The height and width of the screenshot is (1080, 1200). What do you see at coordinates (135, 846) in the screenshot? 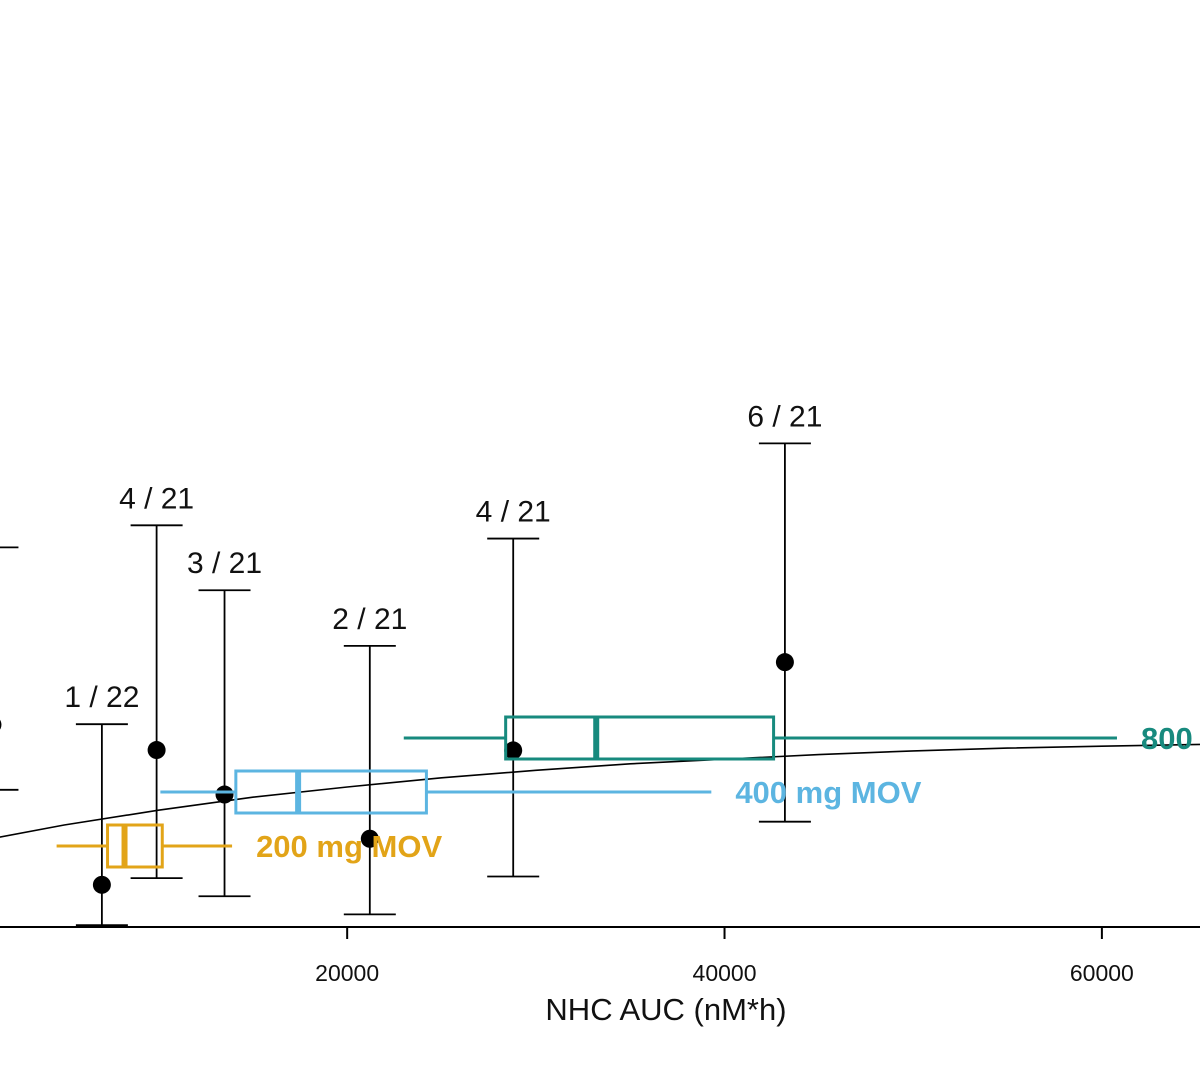
I see `boxplot-200-mg-mov-box` at bounding box center [135, 846].